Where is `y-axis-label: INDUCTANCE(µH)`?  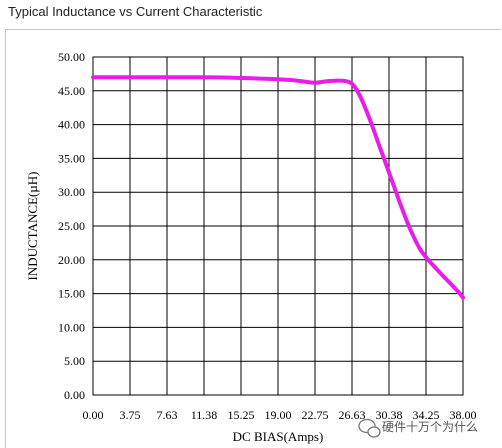 y-axis-label: INDUCTANCE(µH) is located at coordinates (32, 226).